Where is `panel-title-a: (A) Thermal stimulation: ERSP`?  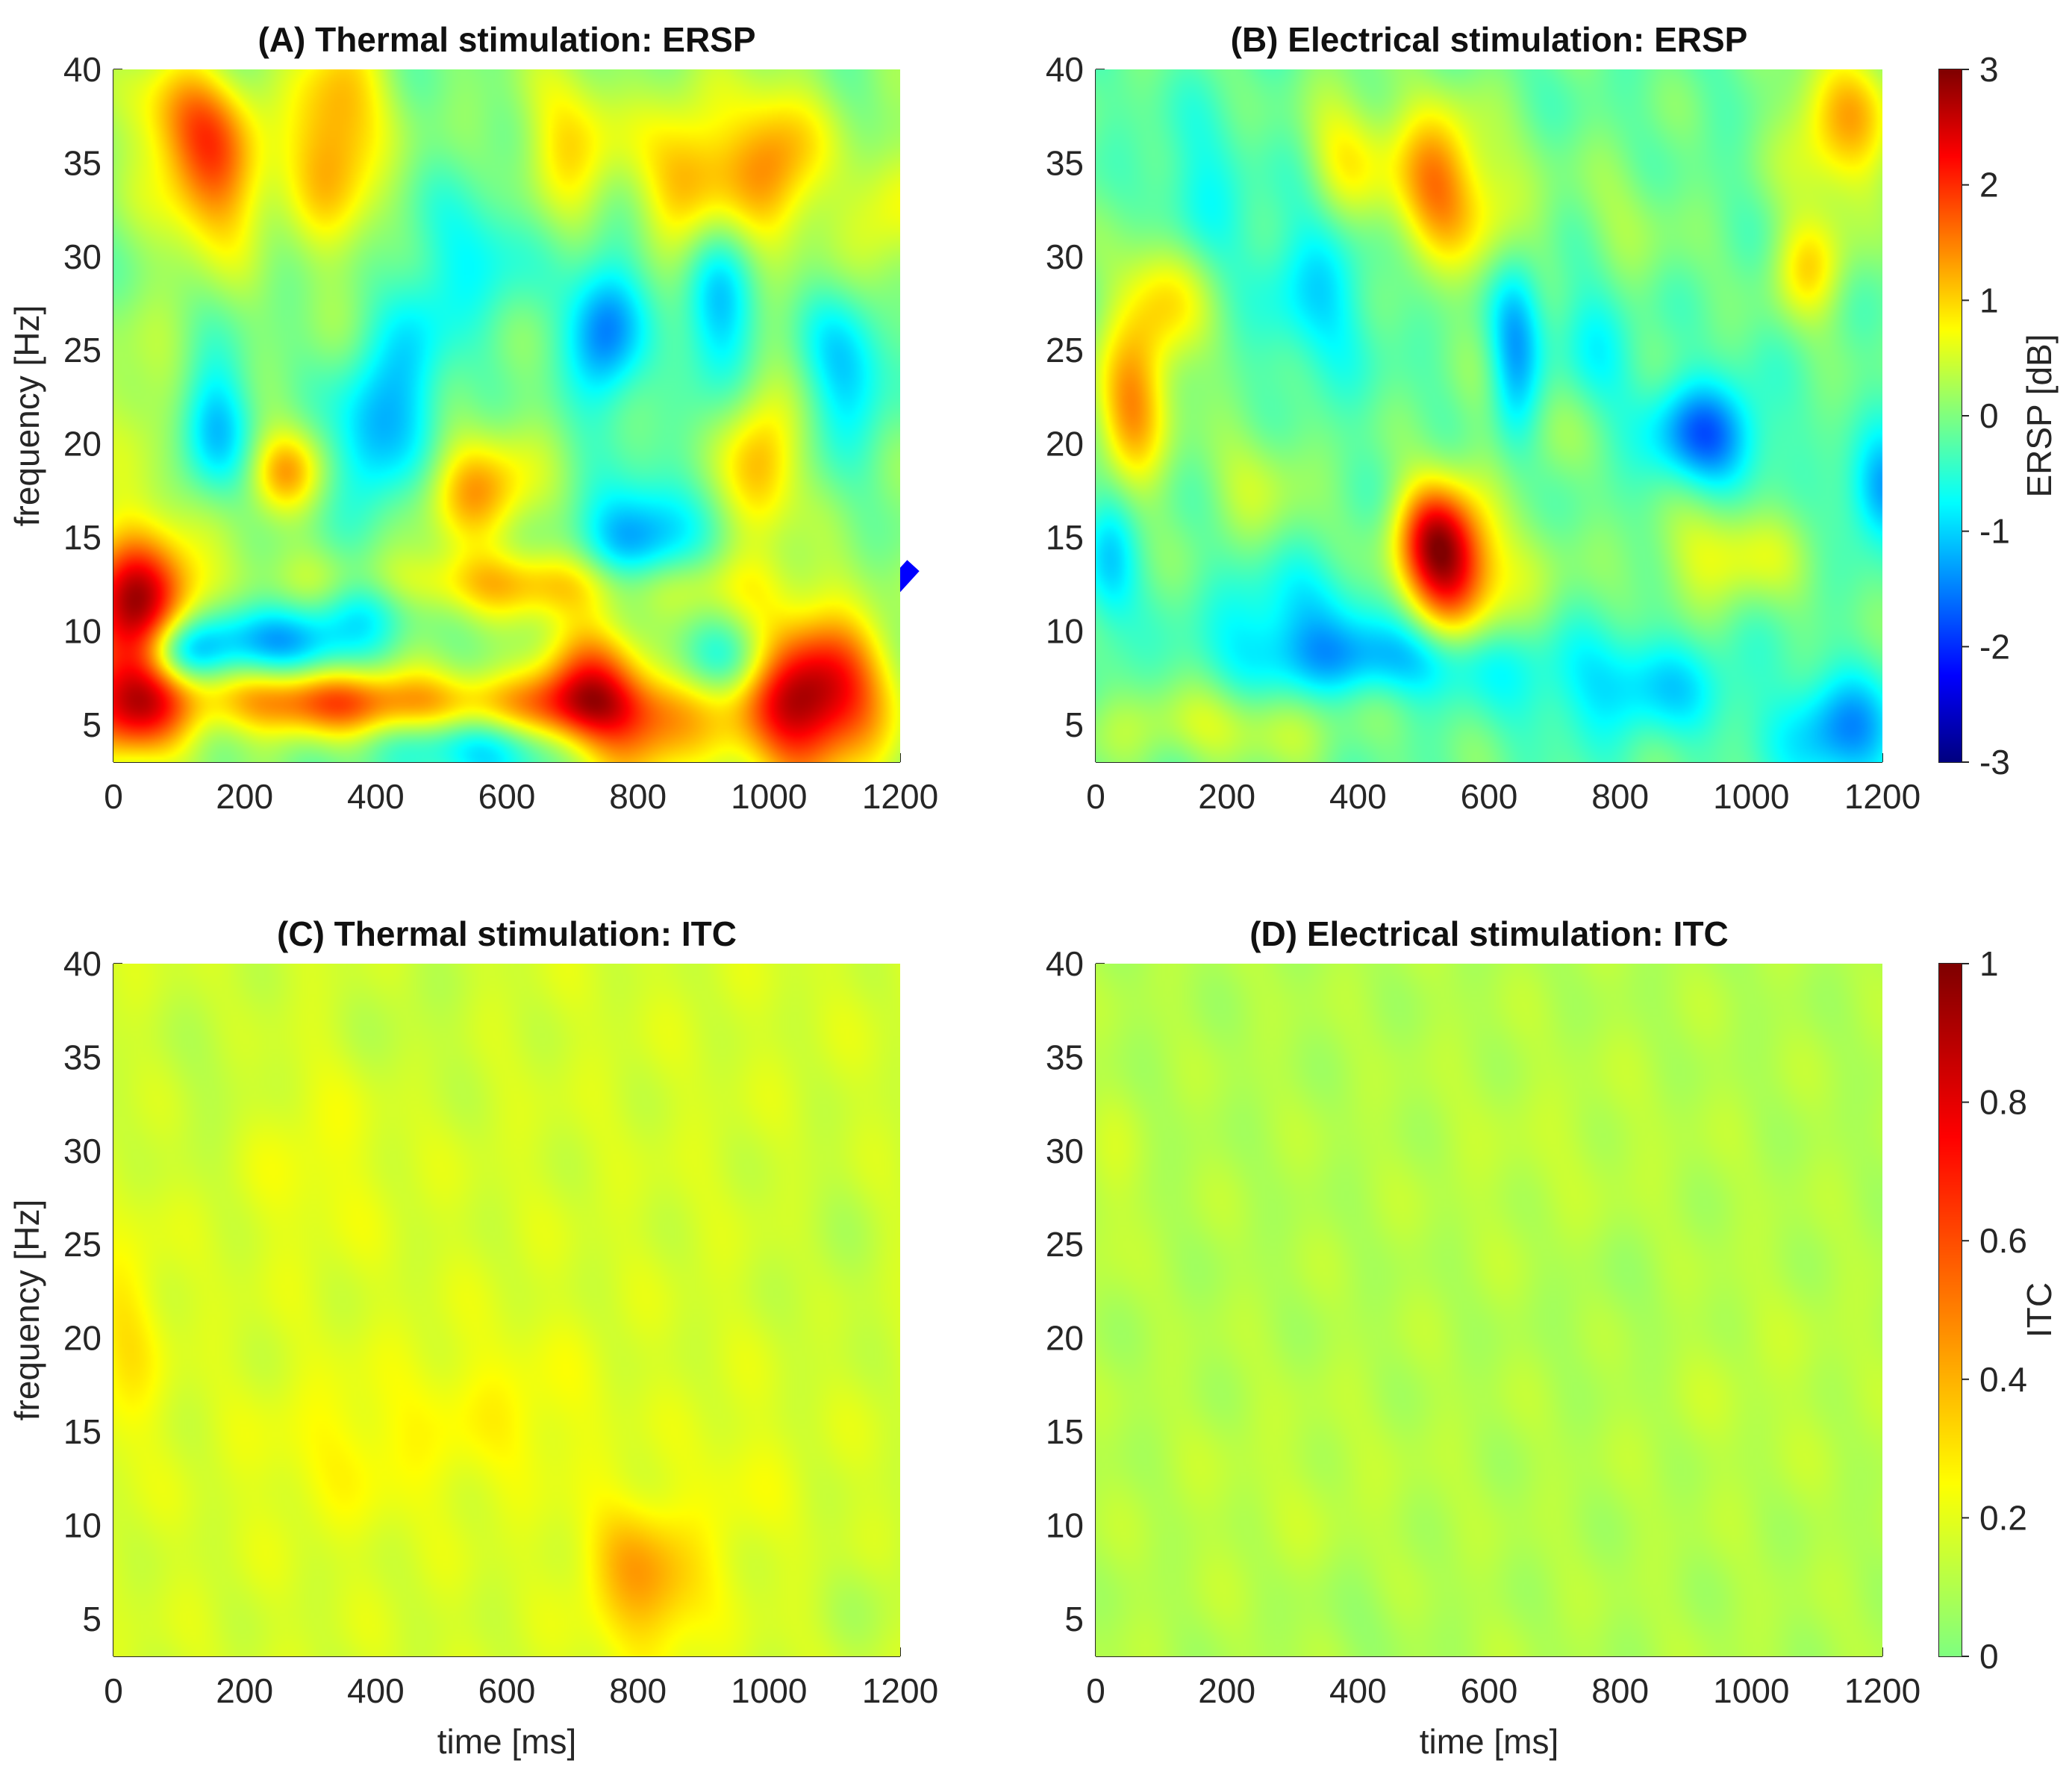
panel-title-a: (A) Thermal stimulation: ERSP is located at coordinates (506, 39).